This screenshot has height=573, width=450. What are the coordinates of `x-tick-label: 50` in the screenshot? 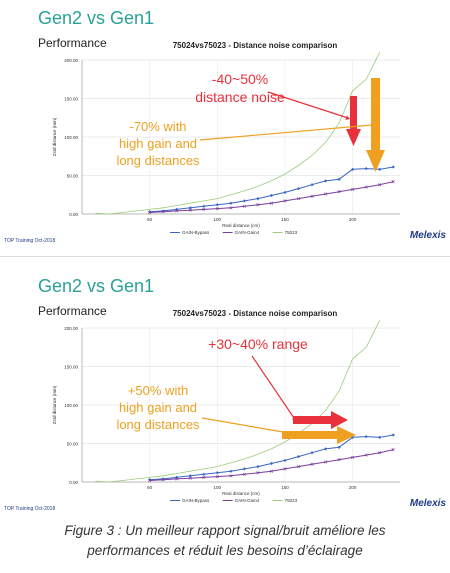 It's located at (150, 487).